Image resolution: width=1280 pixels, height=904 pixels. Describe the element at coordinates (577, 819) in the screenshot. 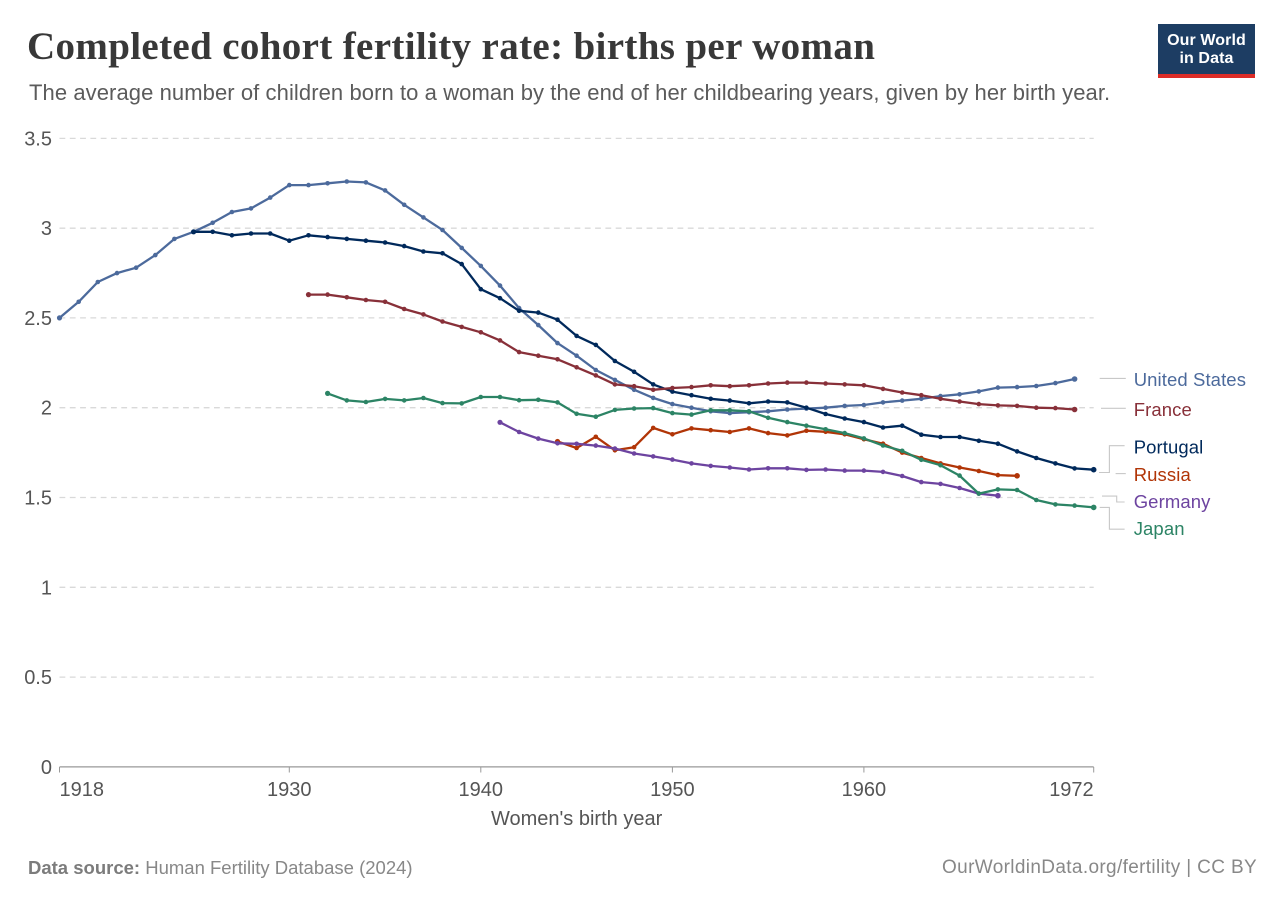

I see `svg-text: Women's birth year` at that location.